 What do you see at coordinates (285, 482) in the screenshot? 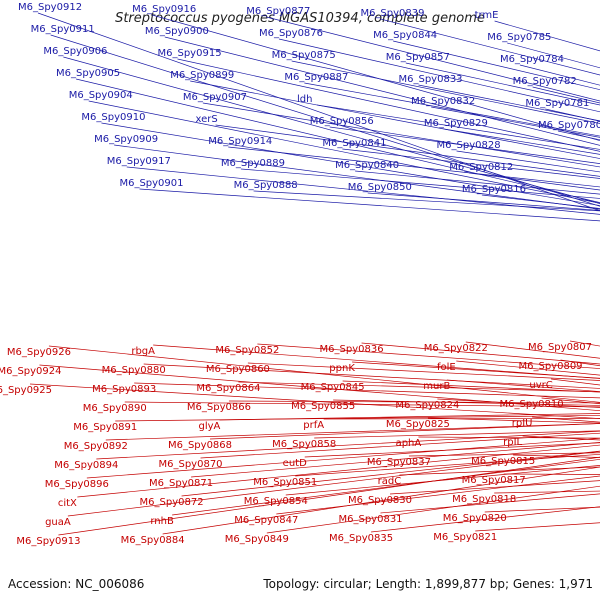
I see `gene-label-bottom: M6_Spy0851` at bounding box center [285, 482].